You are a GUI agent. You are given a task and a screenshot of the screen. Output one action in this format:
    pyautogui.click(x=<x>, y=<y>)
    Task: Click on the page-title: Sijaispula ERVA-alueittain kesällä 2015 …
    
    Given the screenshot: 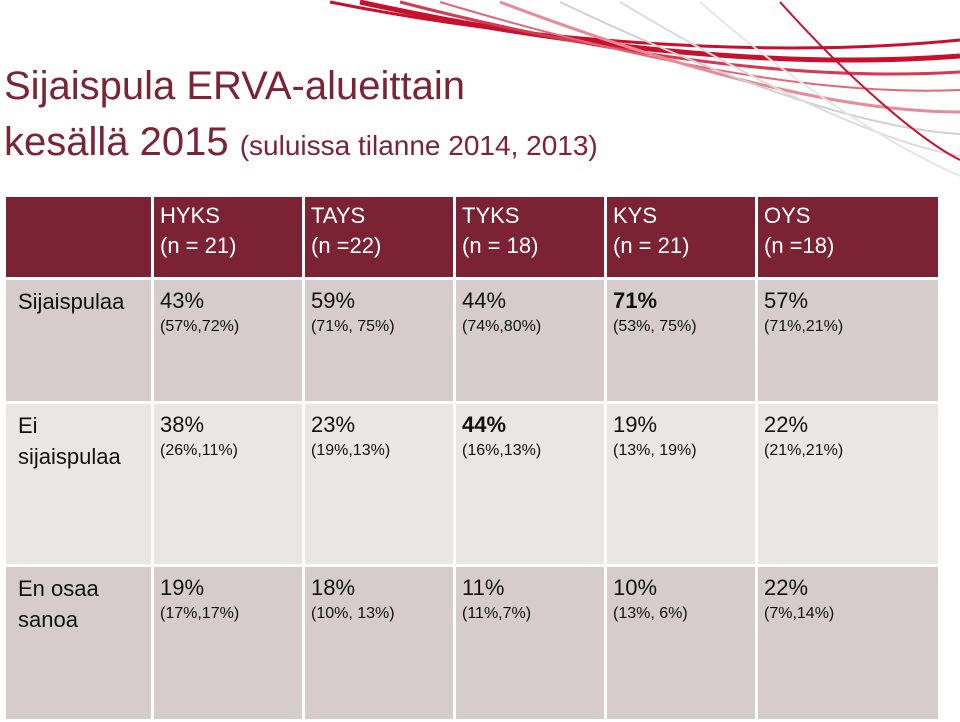 What is the action you would take?
    pyautogui.click(x=301, y=116)
    